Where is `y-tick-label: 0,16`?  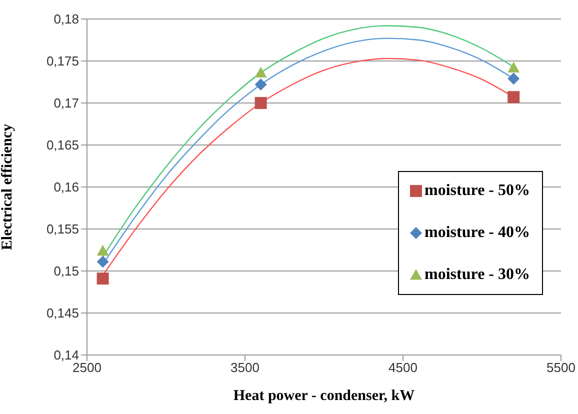 y-tick-label: 0,16 is located at coordinates (66, 187).